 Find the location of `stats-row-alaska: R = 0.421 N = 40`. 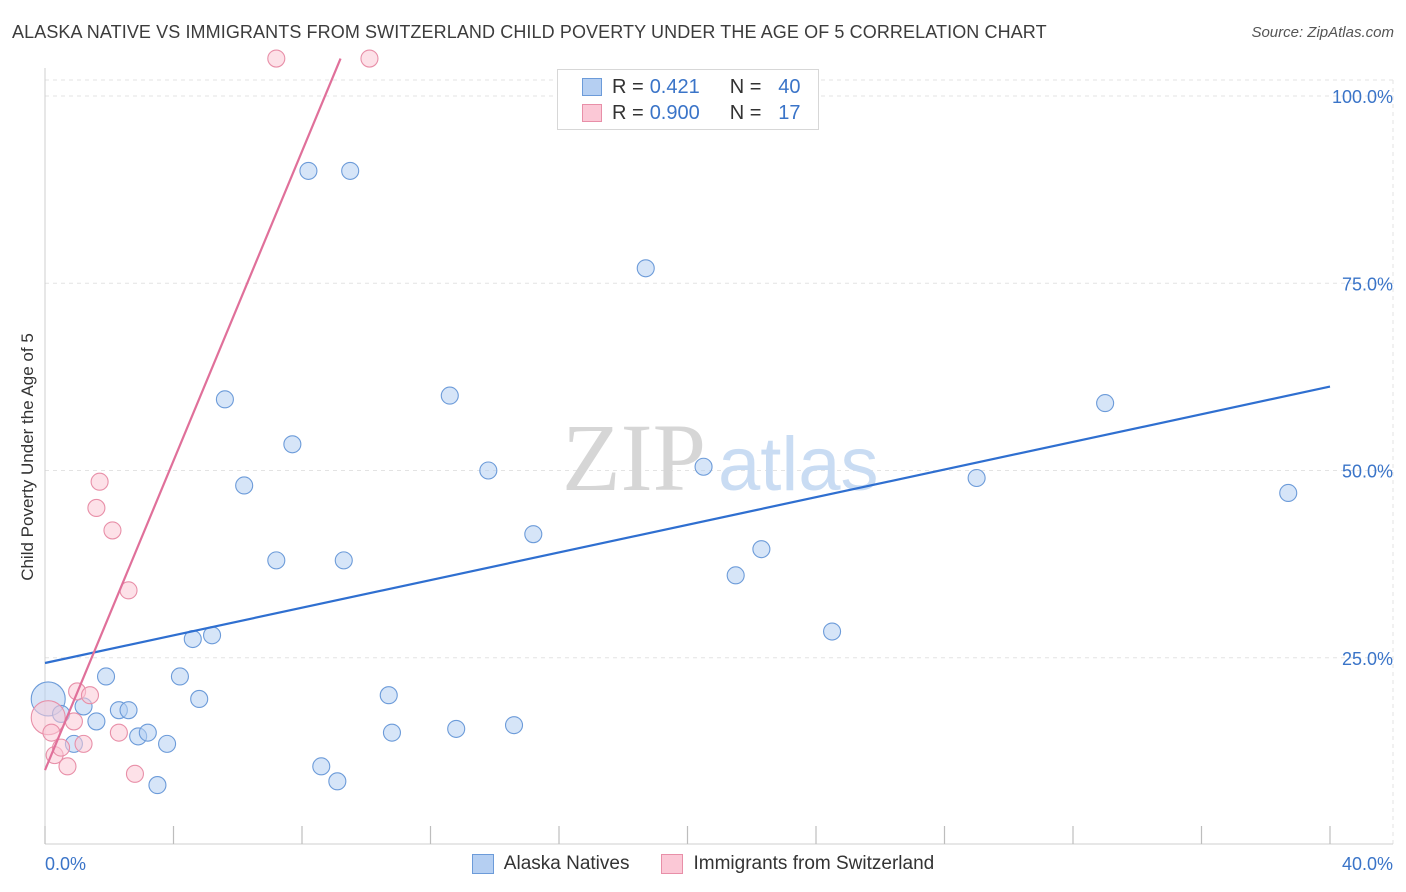

stats-row-alaska: R = 0.421 N = 40 is located at coordinates (695, 87).